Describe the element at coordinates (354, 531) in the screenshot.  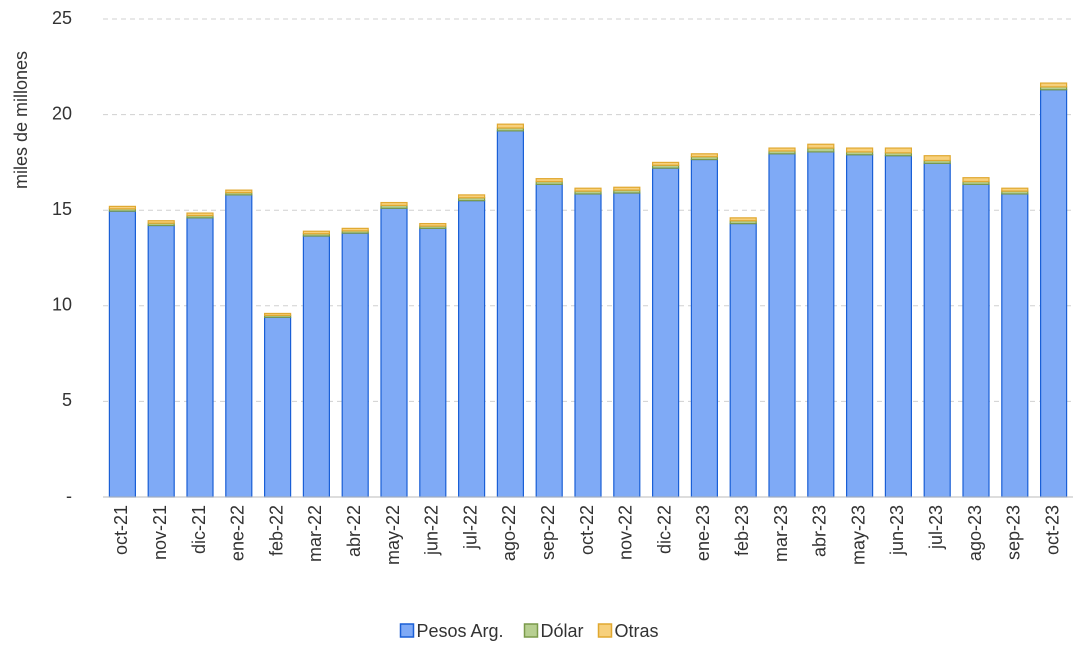
I see `x-tick-label: abr-22` at that location.